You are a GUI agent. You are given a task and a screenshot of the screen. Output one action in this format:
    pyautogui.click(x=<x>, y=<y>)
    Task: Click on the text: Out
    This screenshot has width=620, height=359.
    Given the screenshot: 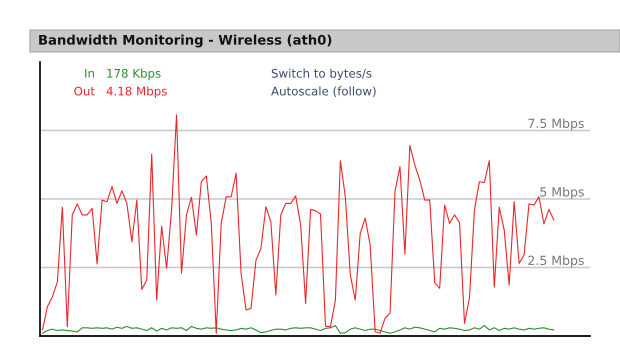 What is the action you would take?
    pyautogui.click(x=84, y=91)
    